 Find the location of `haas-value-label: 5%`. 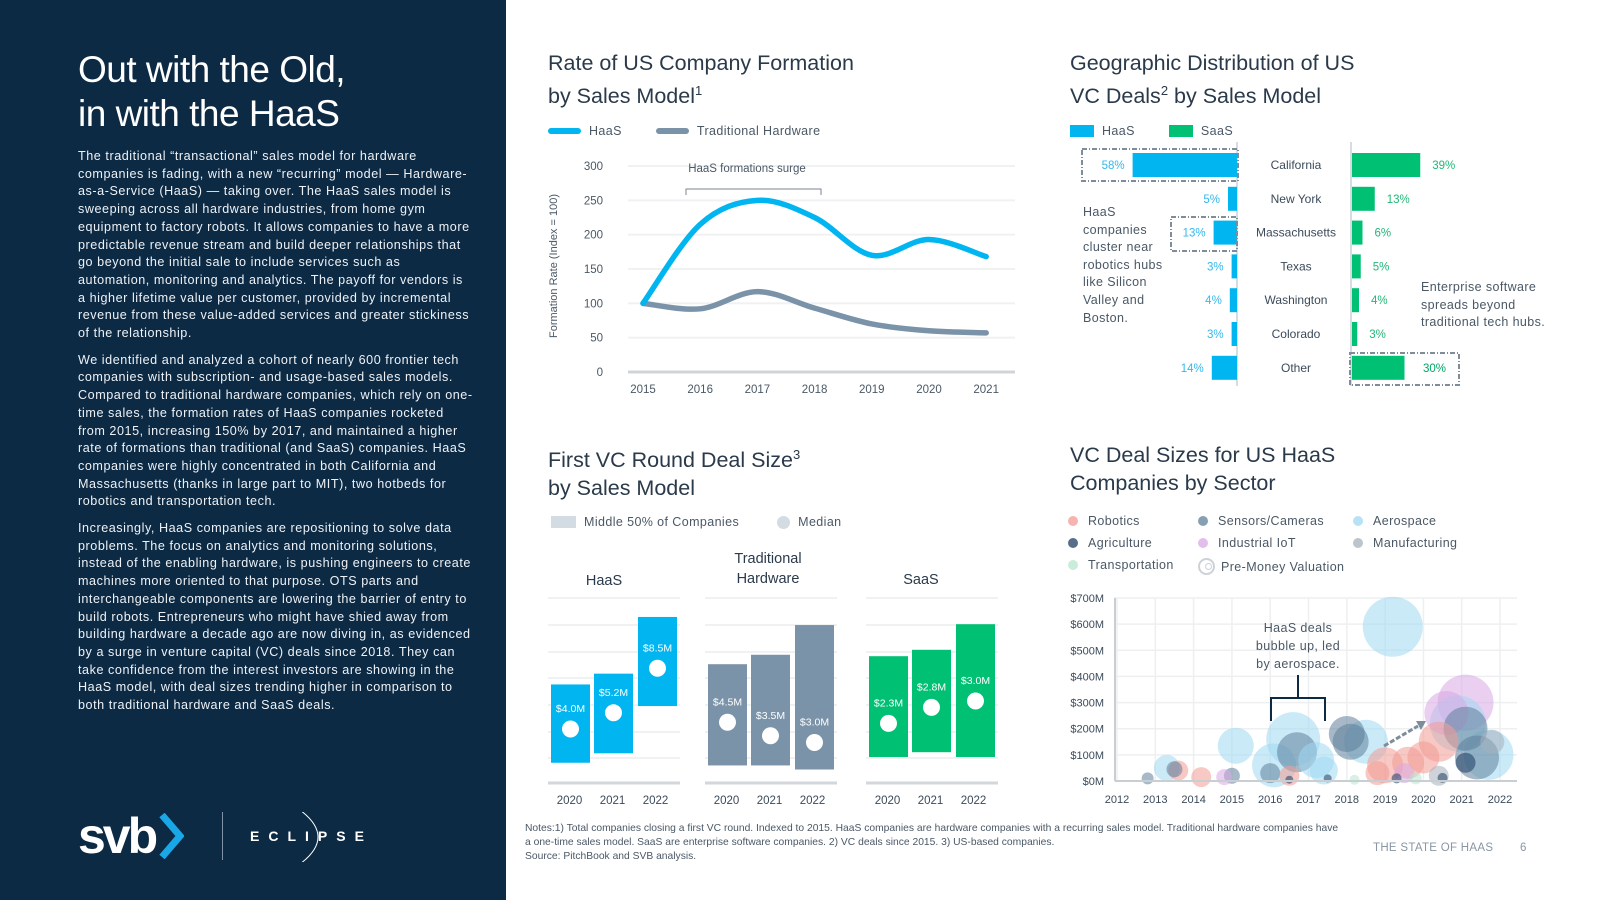

haas-value-label: 5% is located at coordinates (1211, 200).